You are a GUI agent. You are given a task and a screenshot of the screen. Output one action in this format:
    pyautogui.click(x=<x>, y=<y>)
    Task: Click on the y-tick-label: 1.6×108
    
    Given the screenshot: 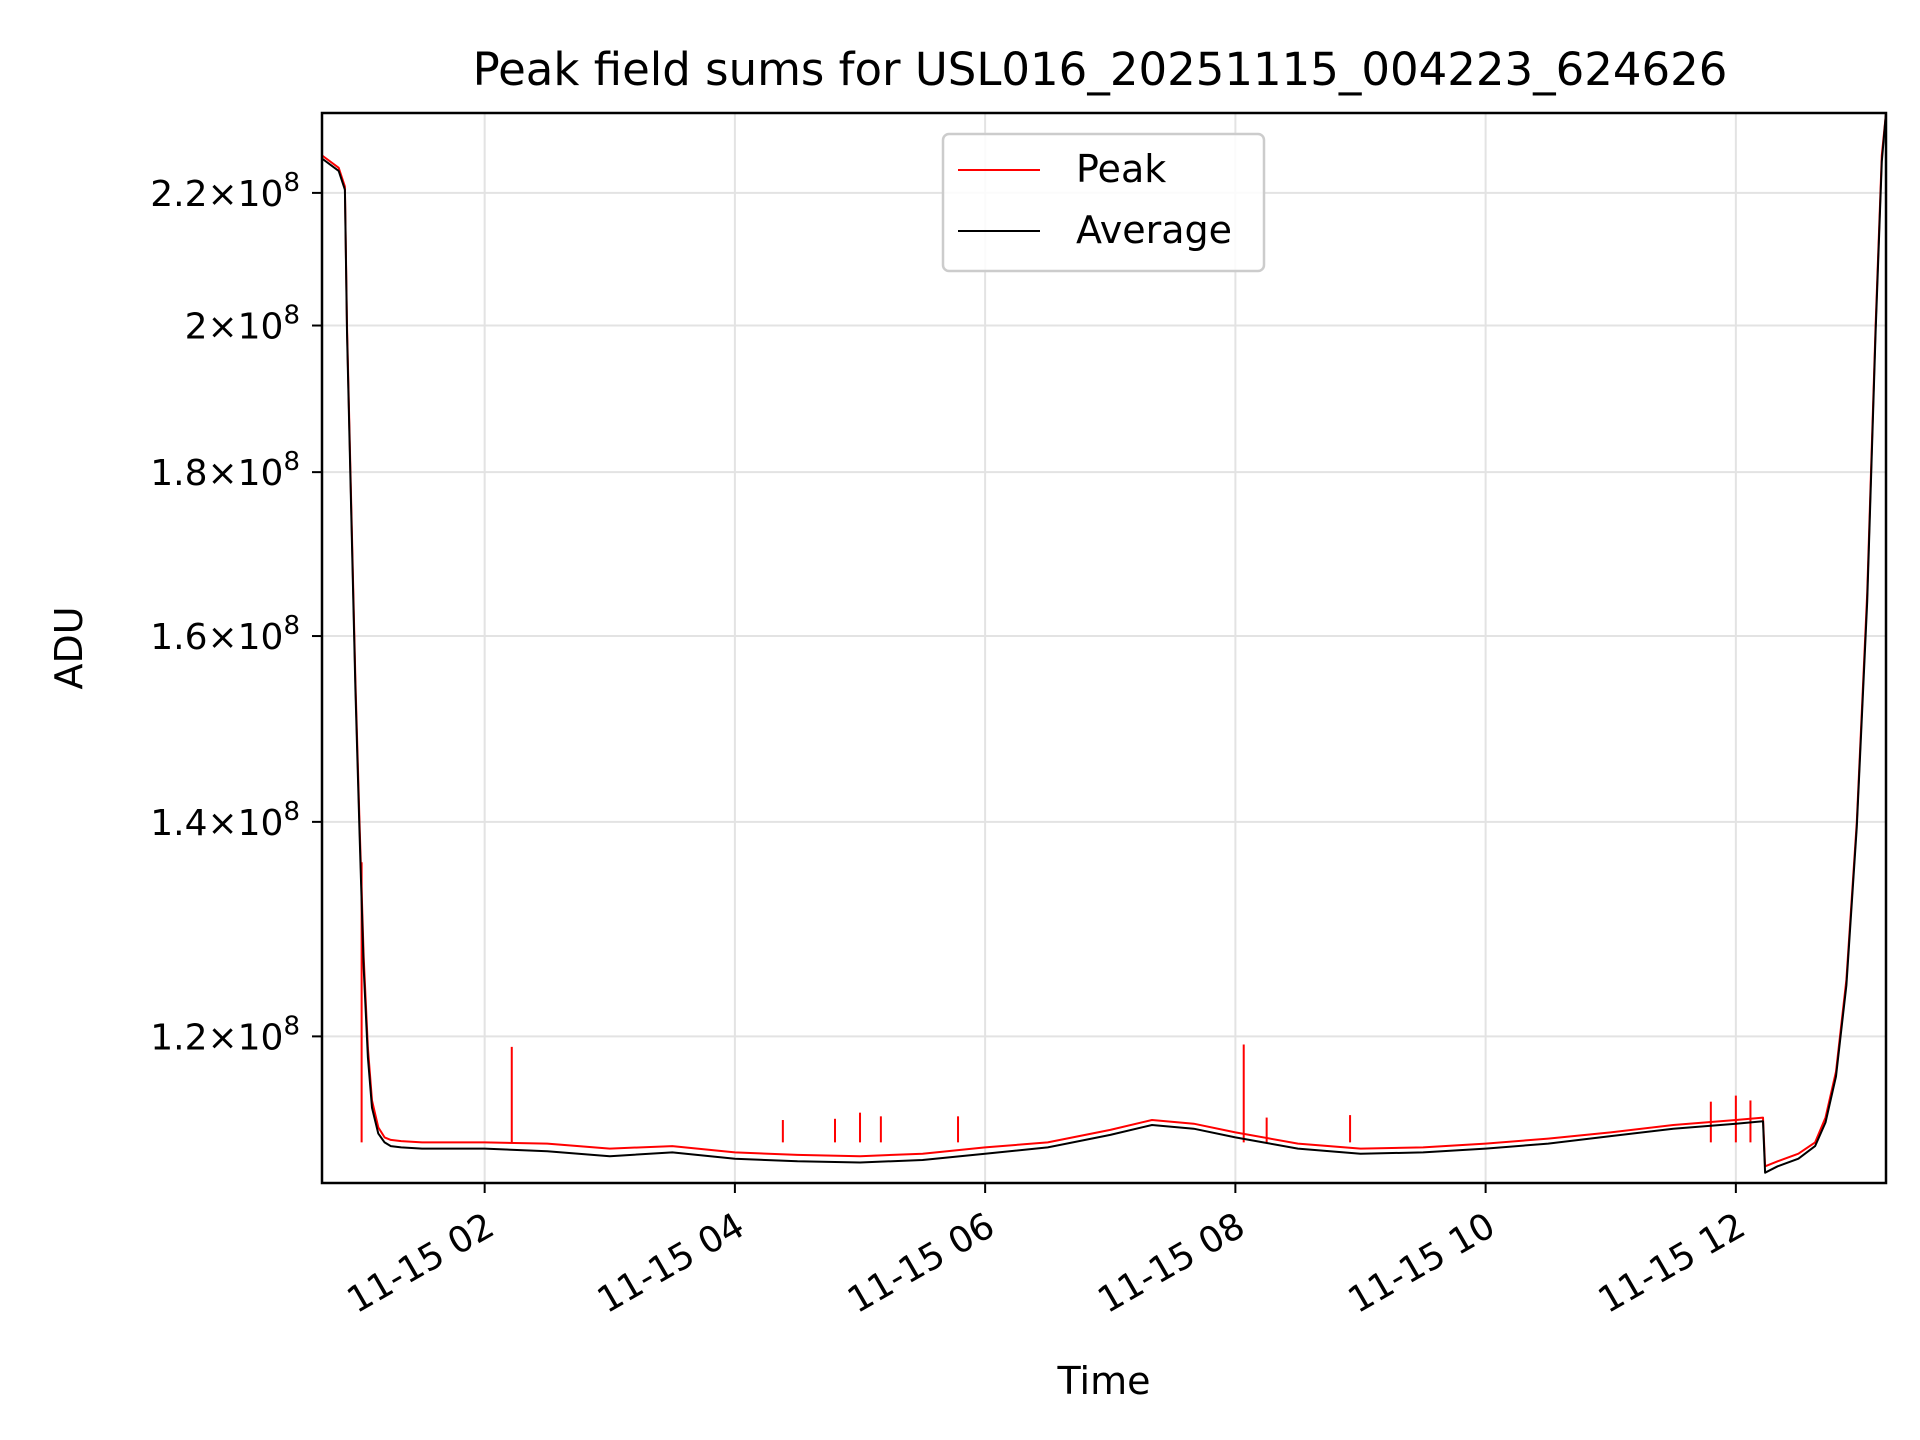 What is the action you would take?
    pyautogui.click(x=225, y=634)
    